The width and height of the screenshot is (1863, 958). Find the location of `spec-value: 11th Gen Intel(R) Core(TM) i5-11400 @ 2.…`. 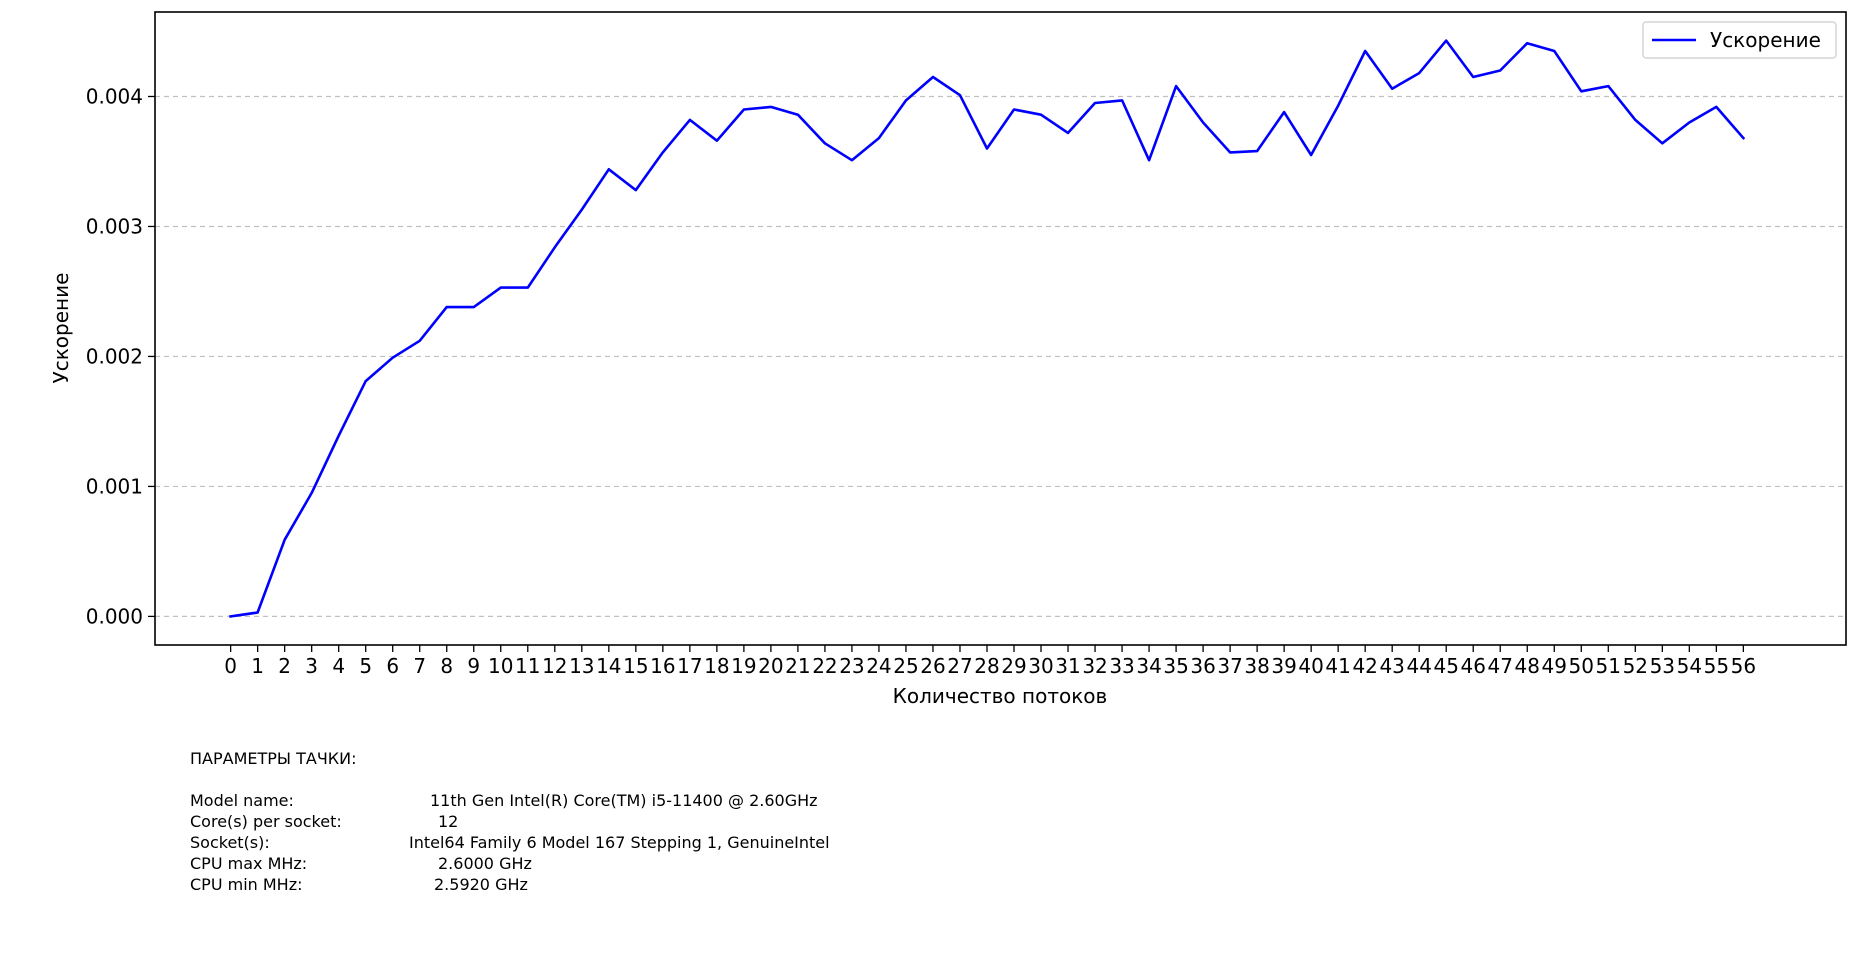

spec-value: 11th Gen Intel(R) Core(TM) i5-11400 @ 2.… is located at coordinates (624, 800).